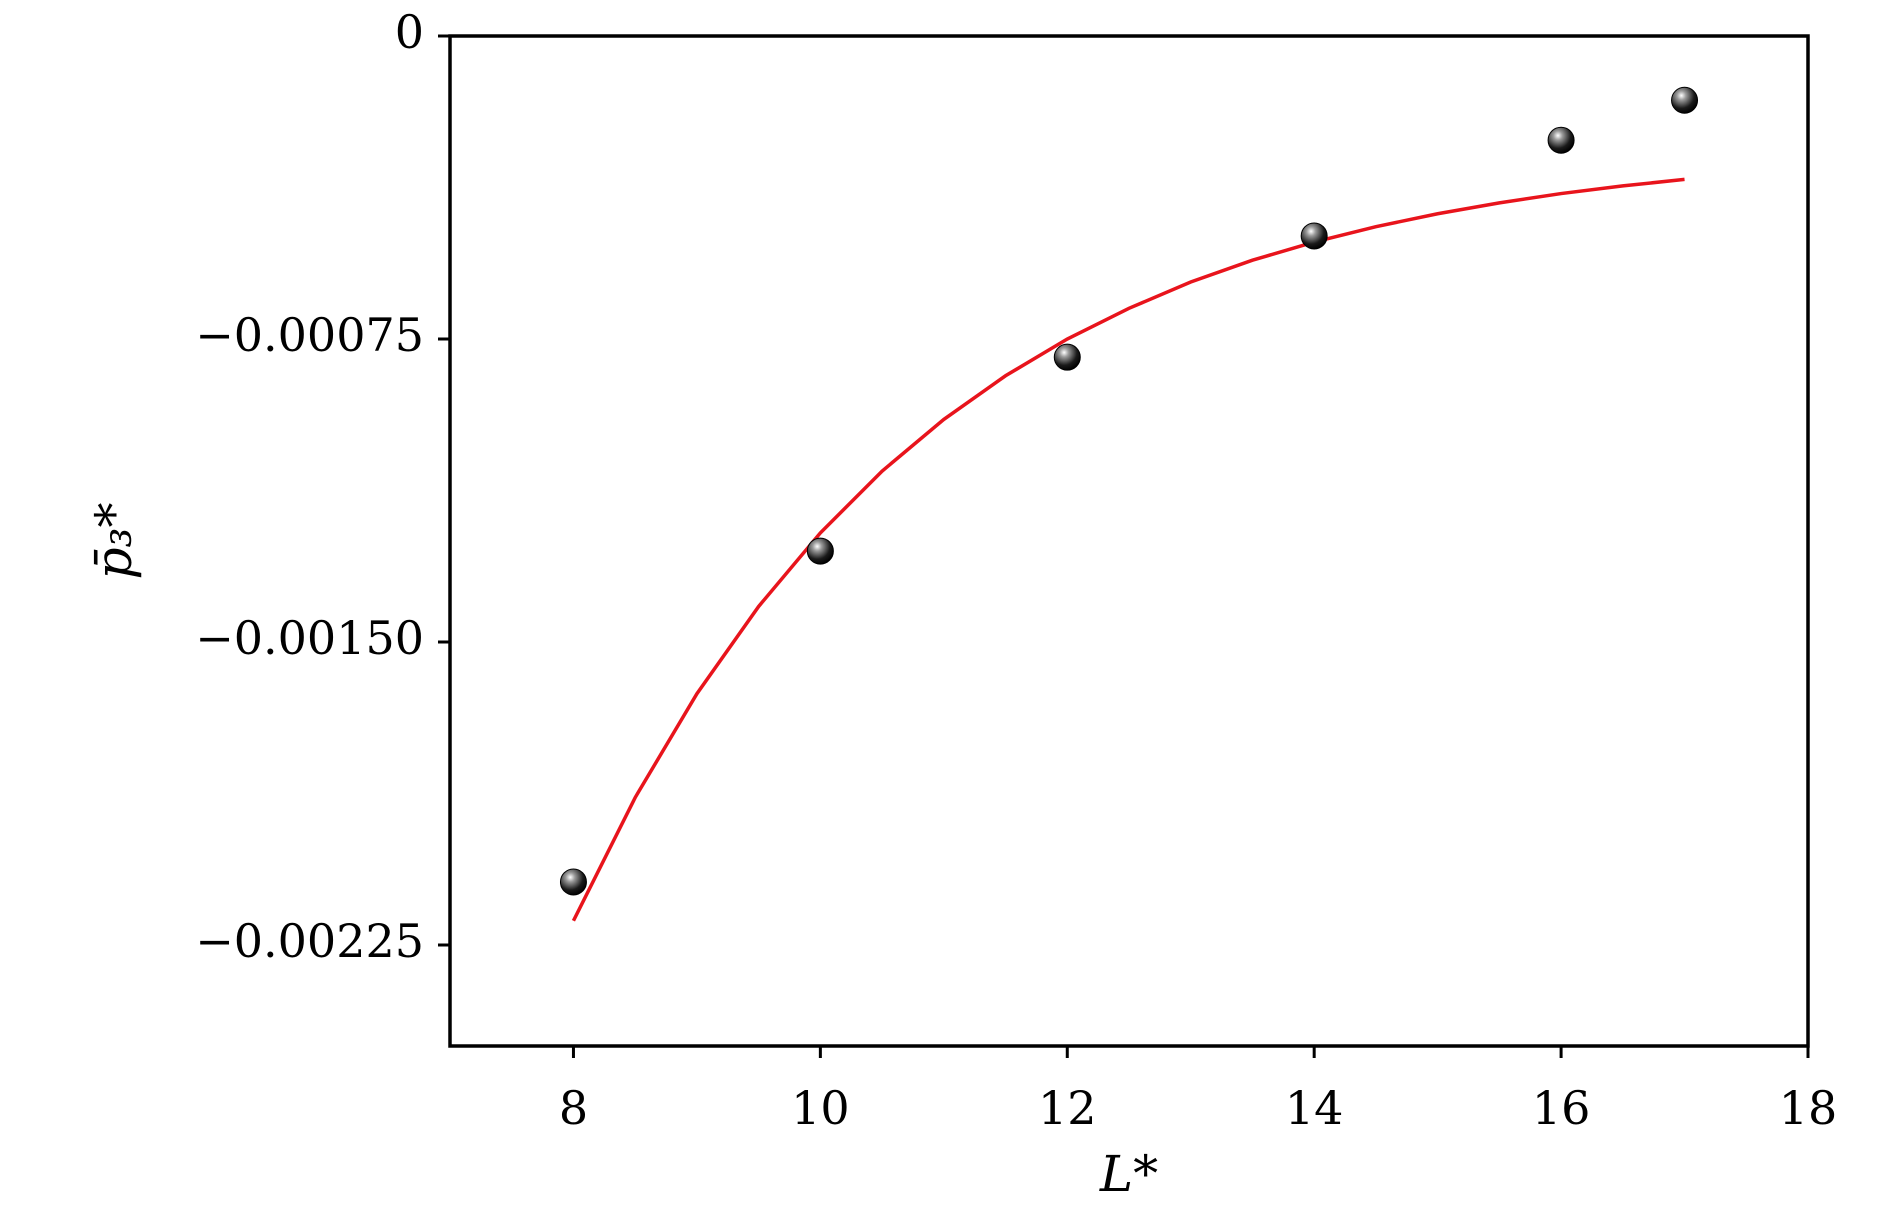 Image resolution: width=1890 pixels, height=1205 pixels. I want to click on y-tick-label: −0.00075, so click(309, 335).